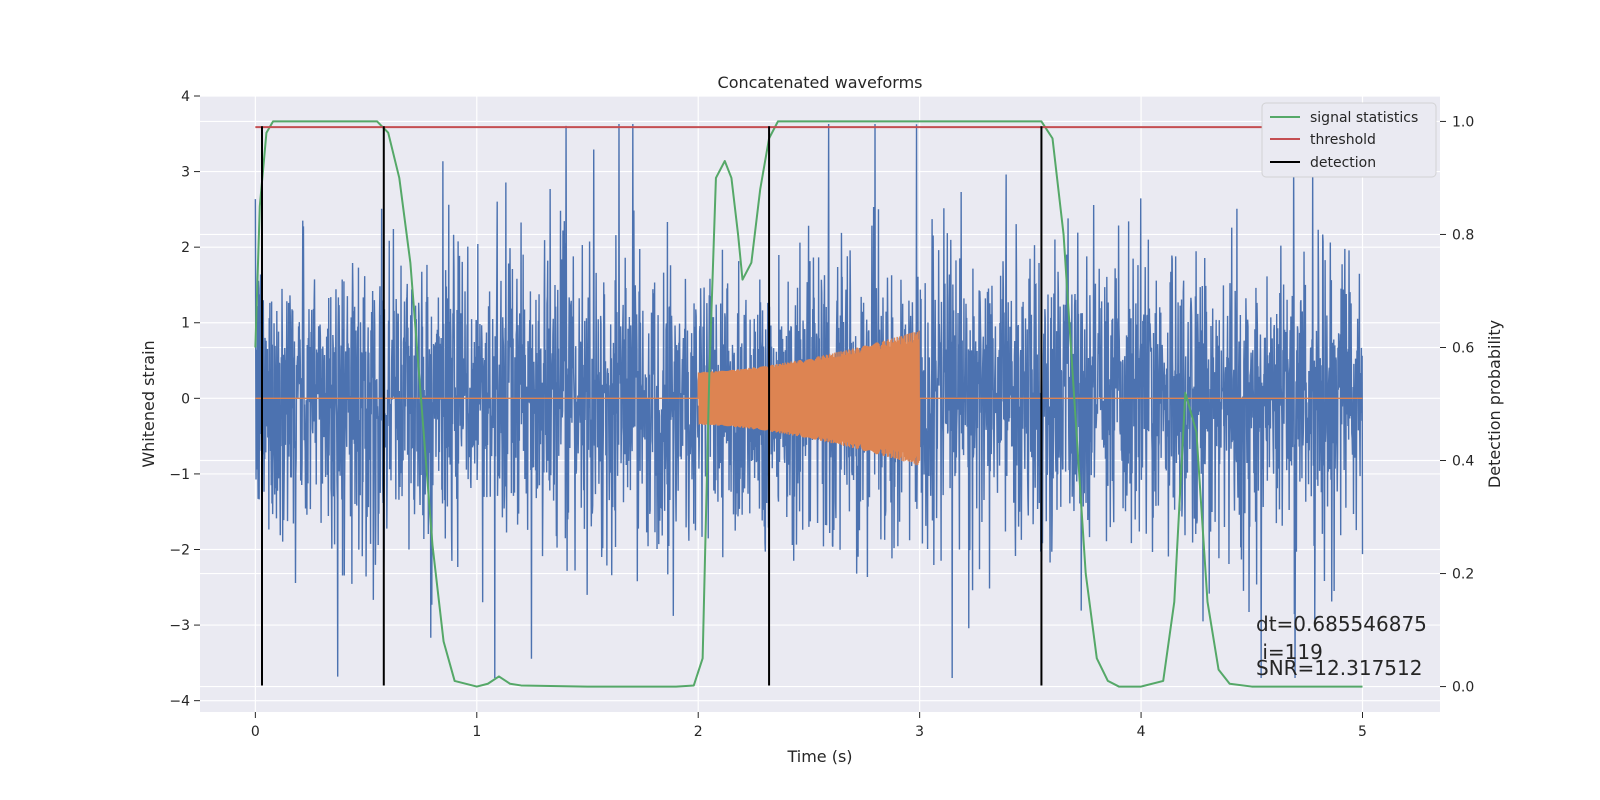 The height and width of the screenshot is (800, 1600). Describe the element at coordinates (179, 475) in the screenshot. I see `y-tick-label: −1` at that location.